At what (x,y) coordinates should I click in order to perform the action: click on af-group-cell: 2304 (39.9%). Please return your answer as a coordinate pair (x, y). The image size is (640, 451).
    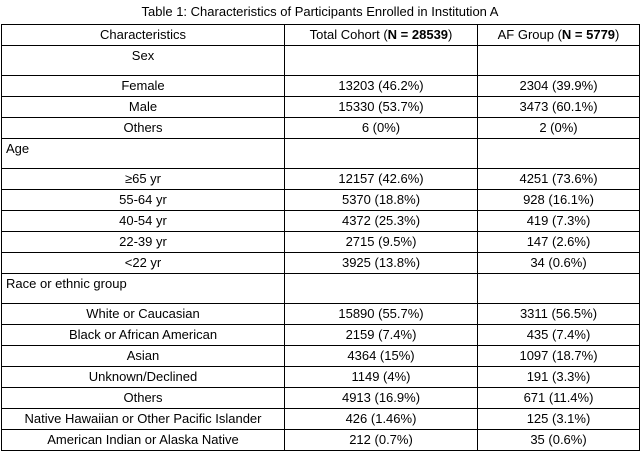
    Looking at the image, I should click on (558, 86).